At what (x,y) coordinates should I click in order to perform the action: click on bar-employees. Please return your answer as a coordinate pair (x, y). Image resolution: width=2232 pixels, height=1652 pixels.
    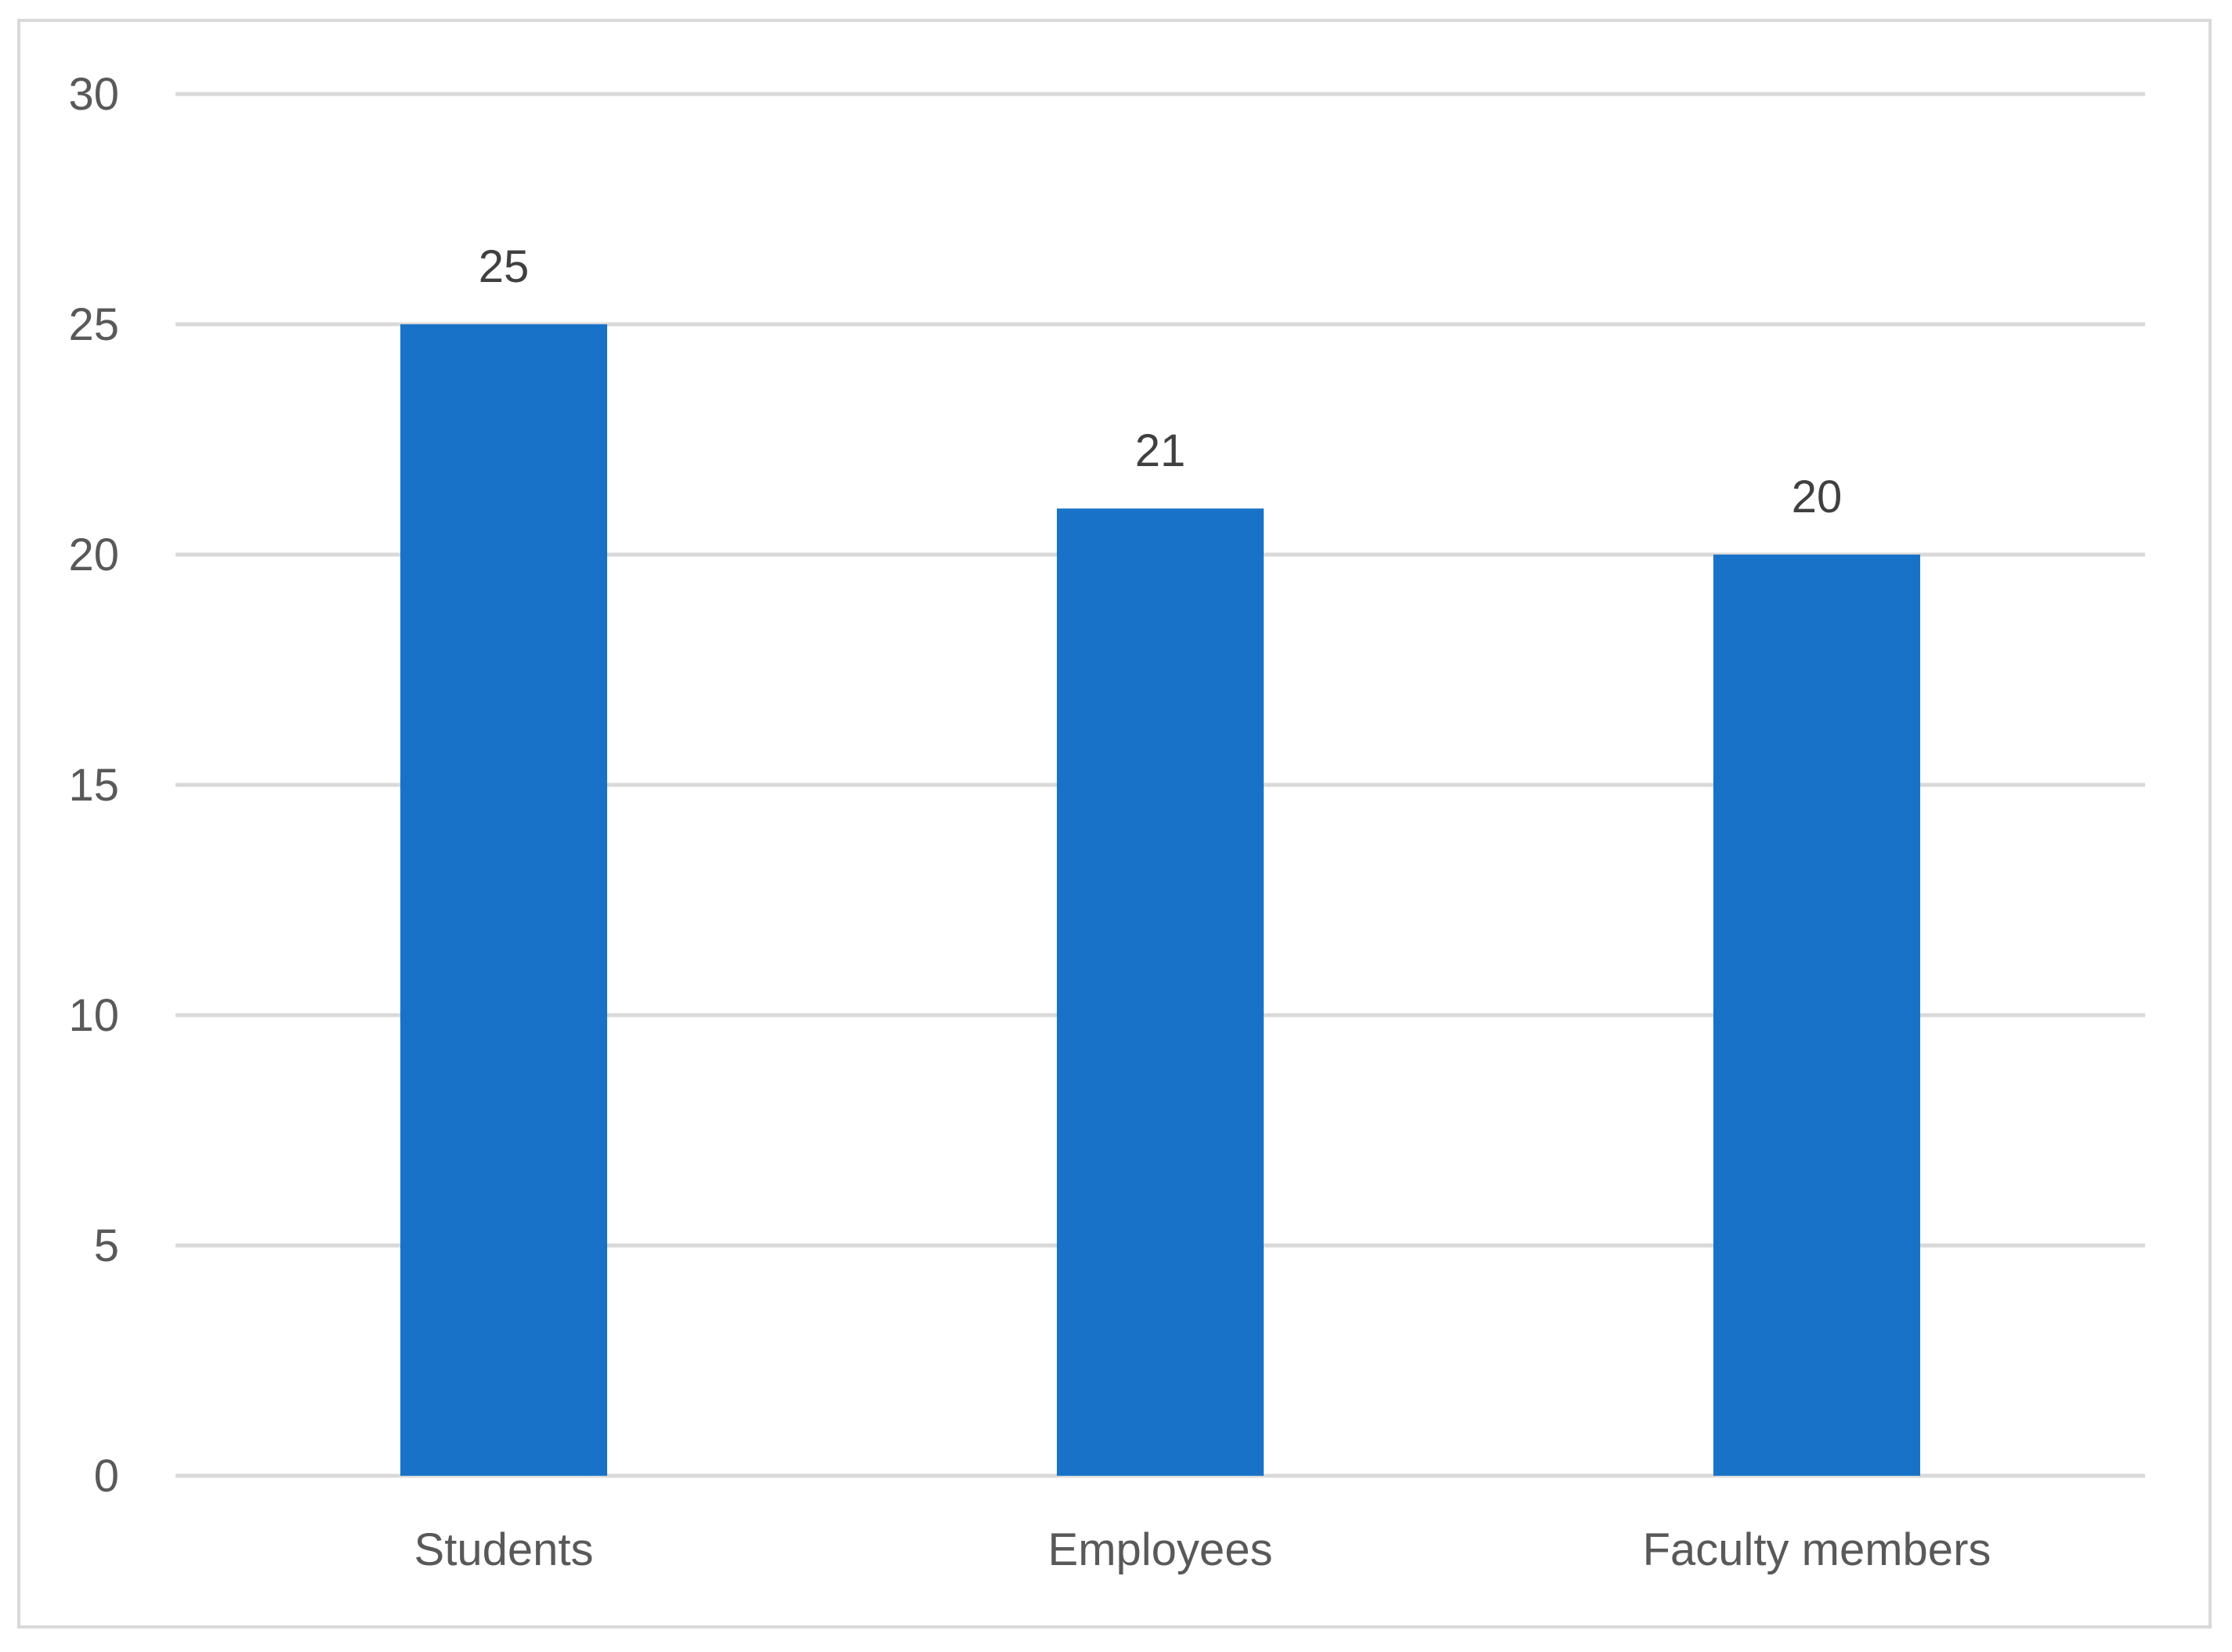
    Looking at the image, I should click on (1160, 993).